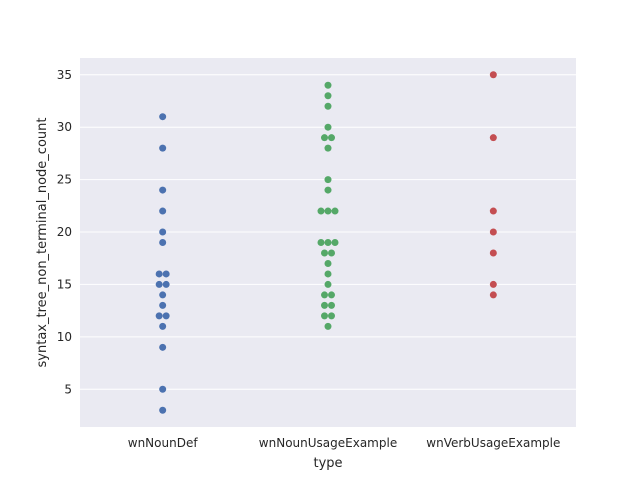  Describe the element at coordinates (328, 443) in the screenshot. I see `x-tick-label: wnNounUsageExample` at that location.